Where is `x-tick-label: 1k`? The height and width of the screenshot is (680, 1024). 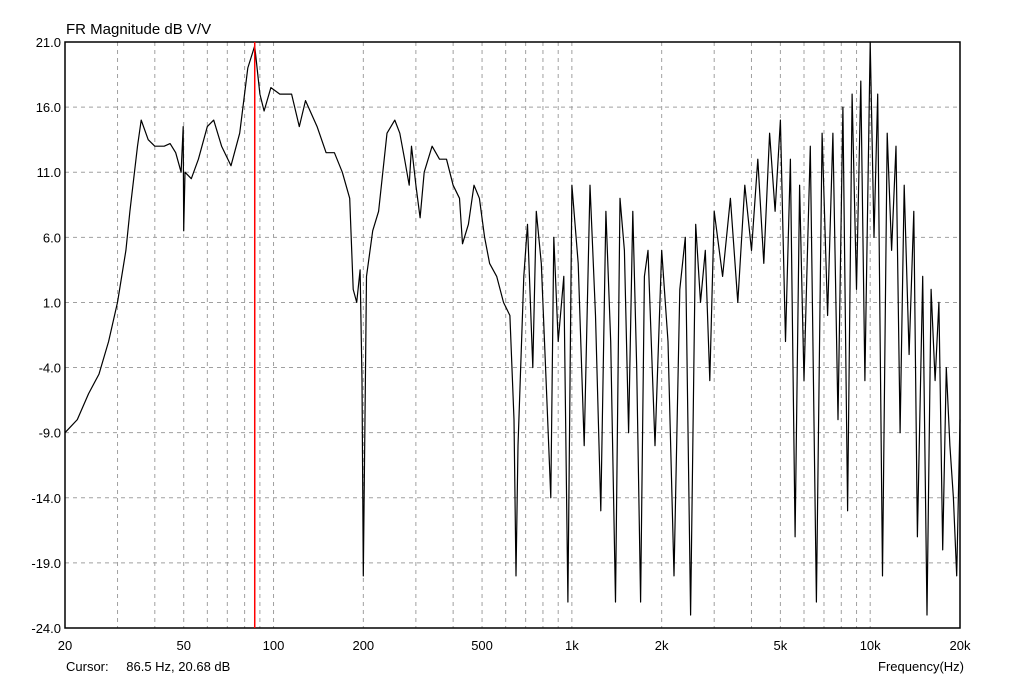
x-tick-label: 1k is located at coordinates (572, 645).